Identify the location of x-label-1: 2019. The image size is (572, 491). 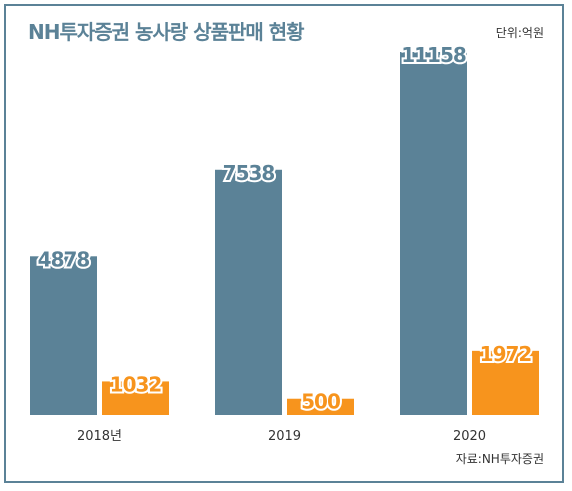
(284, 436).